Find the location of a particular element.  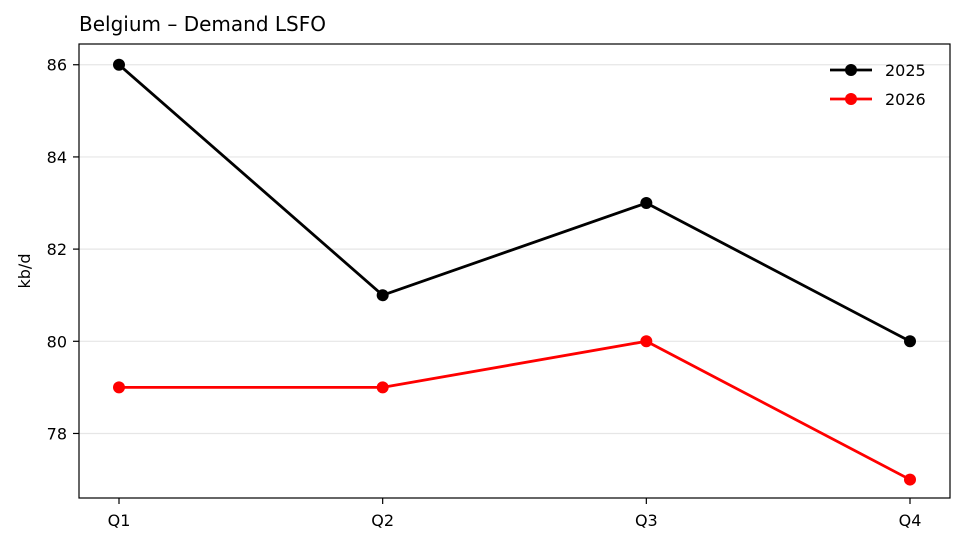

data-point-2026-Q1 is located at coordinates (119, 387).